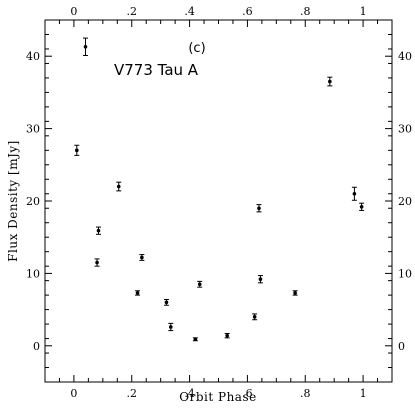 The height and width of the screenshot is (415, 415). What do you see at coordinates (401, 346) in the screenshot?
I see `right-y-tick-label: 0` at bounding box center [401, 346].